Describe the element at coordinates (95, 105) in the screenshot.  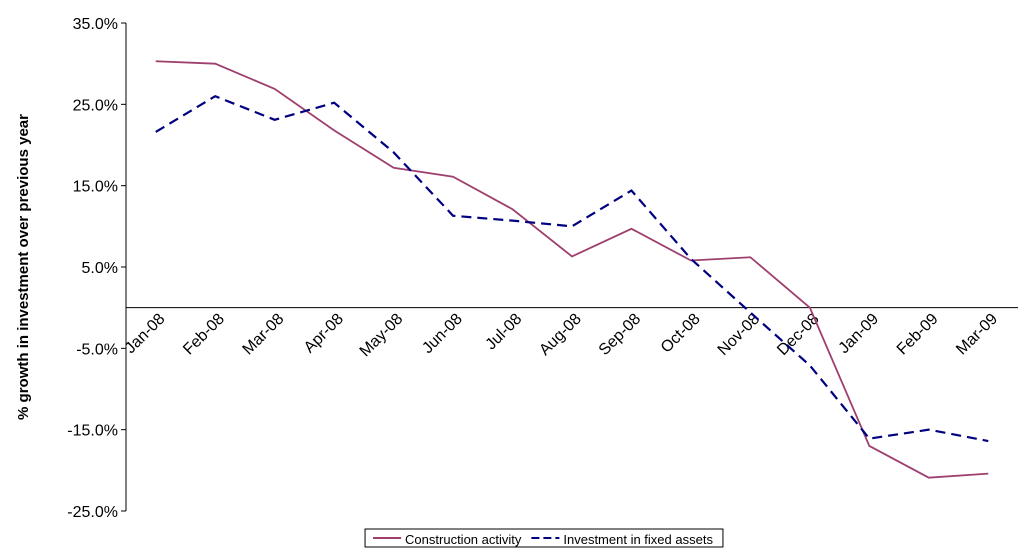
I see `y-tick-label: 25.0%` at that location.